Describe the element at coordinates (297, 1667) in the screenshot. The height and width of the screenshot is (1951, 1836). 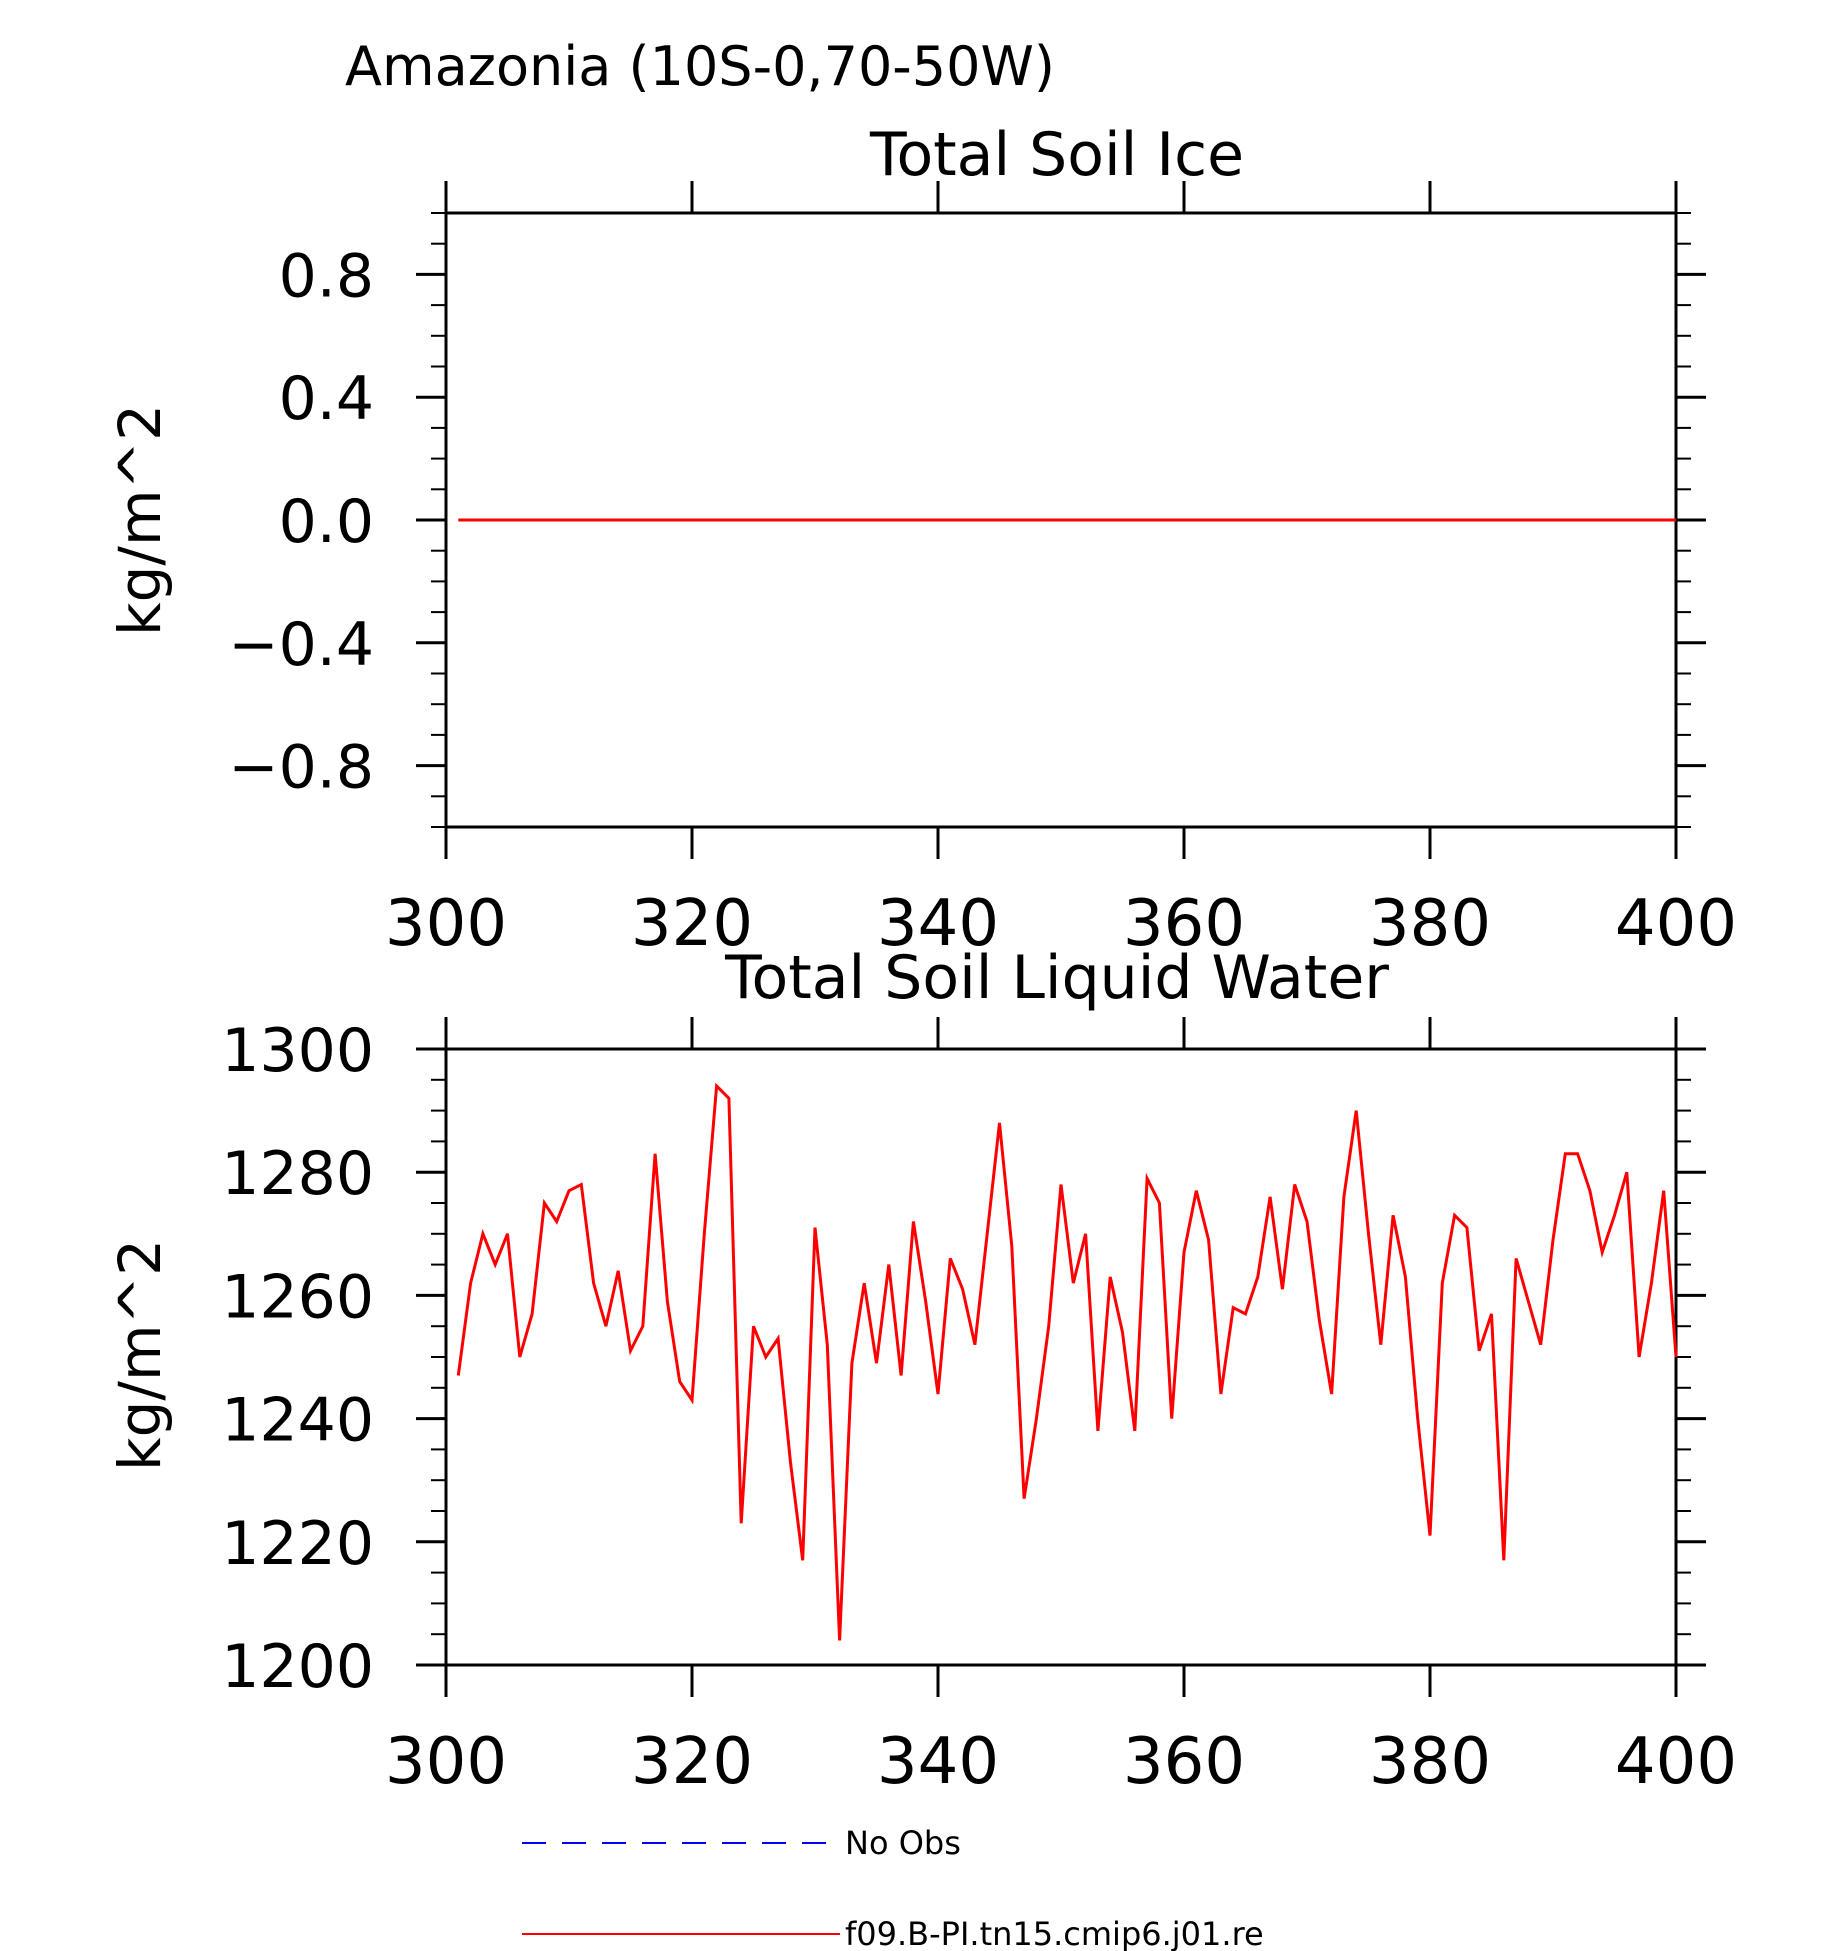
I see `y-tick-label: 1200` at that location.